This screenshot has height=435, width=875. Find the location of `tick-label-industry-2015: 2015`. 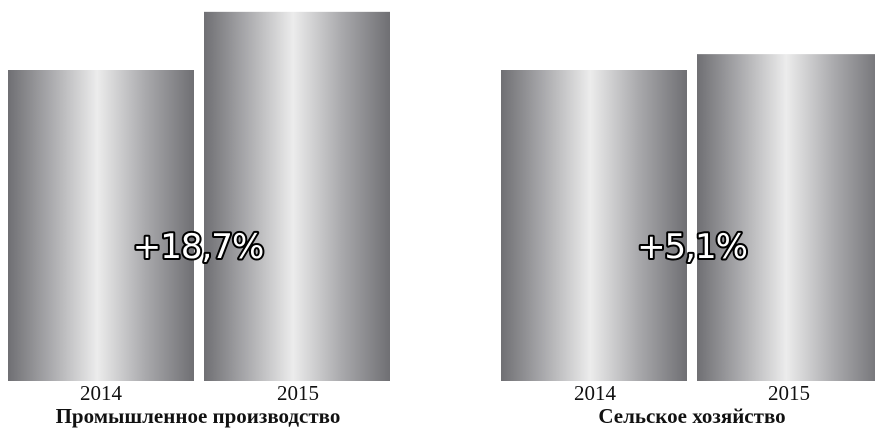

tick-label-industry-2015: 2015 is located at coordinates (298, 393).